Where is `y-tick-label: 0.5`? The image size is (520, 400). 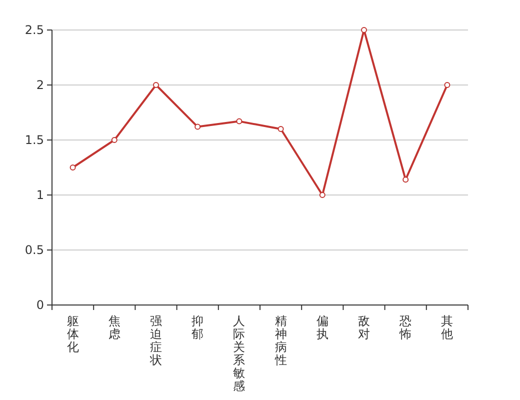
y-tick-label: 0.5 is located at coordinates (34, 250).